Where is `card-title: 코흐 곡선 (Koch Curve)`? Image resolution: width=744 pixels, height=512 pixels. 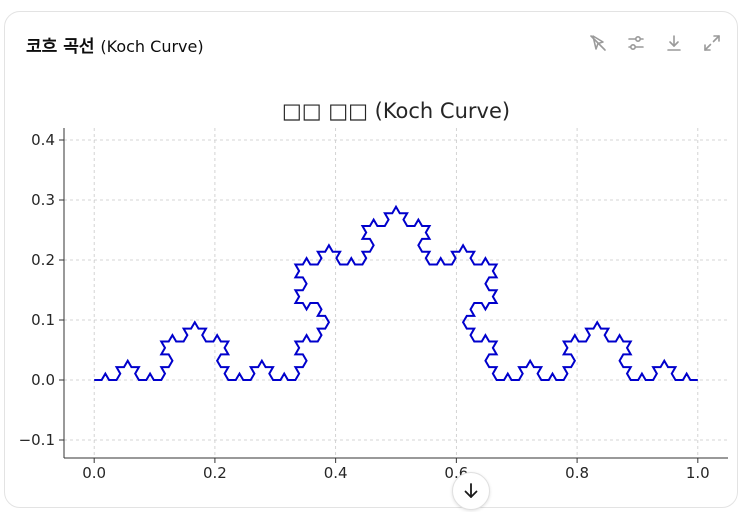 card-title: 코흐 곡선 (Koch Curve) is located at coordinates (115, 44).